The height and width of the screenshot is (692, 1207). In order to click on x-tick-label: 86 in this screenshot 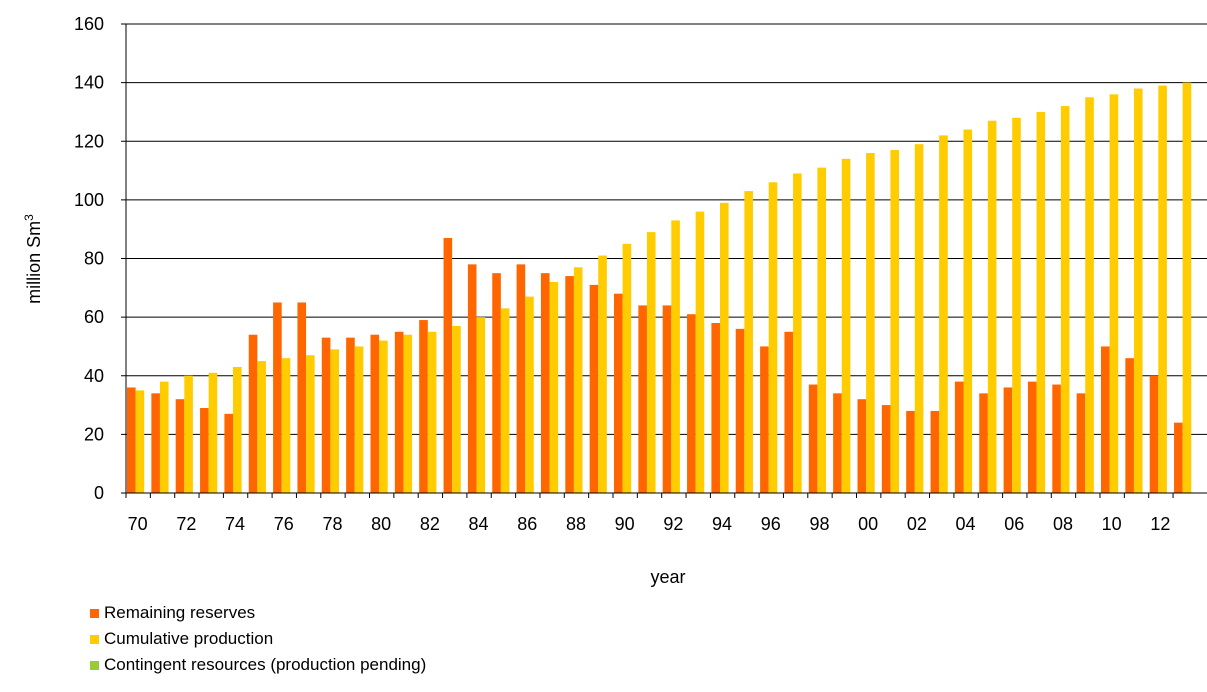, I will do `click(527, 524)`.